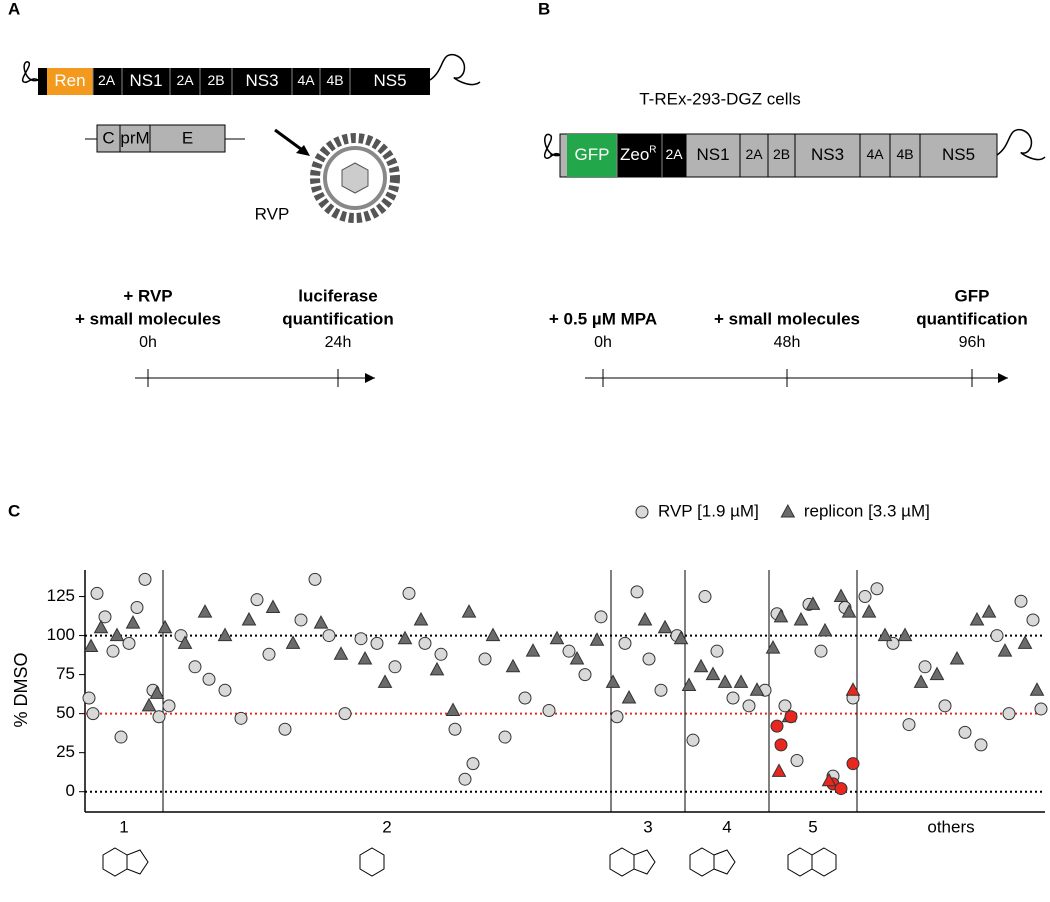 This screenshot has width=1050, height=902. Describe the element at coordinates (65, 673) in the screenshot. I see `y-tick-label: 75` at that location.